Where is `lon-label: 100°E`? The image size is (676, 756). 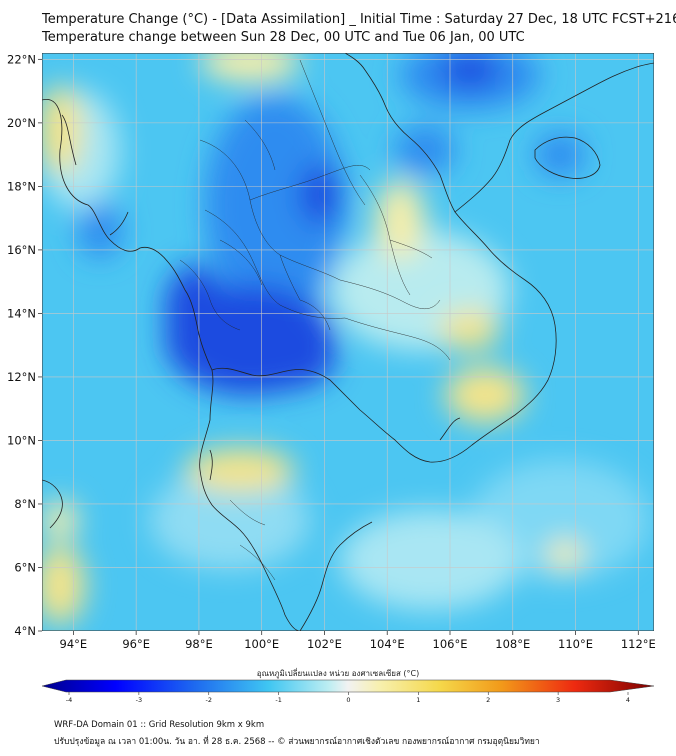
lon-label: 100°E is located at coordinates (261, 644).